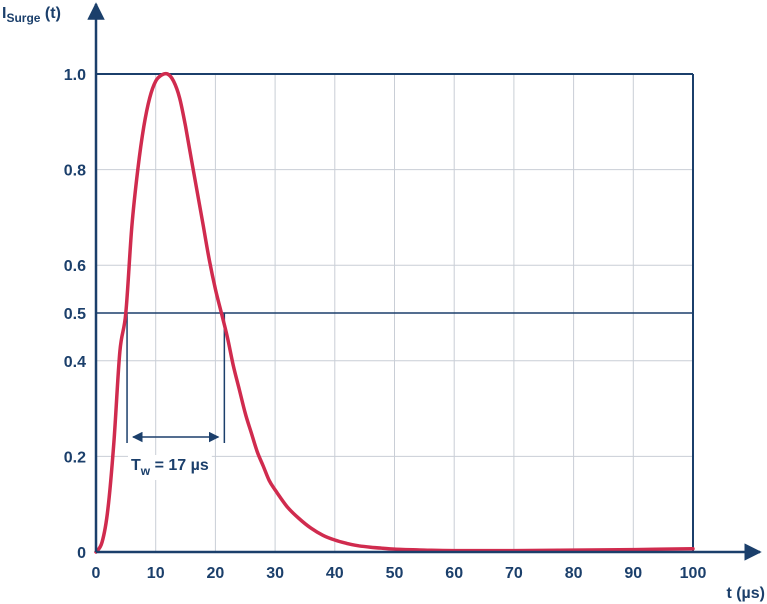 The height and width of the screenshot is (604, 767). I want to click on pulse-width-label: Tw = 17 µs, so click(170, 467).